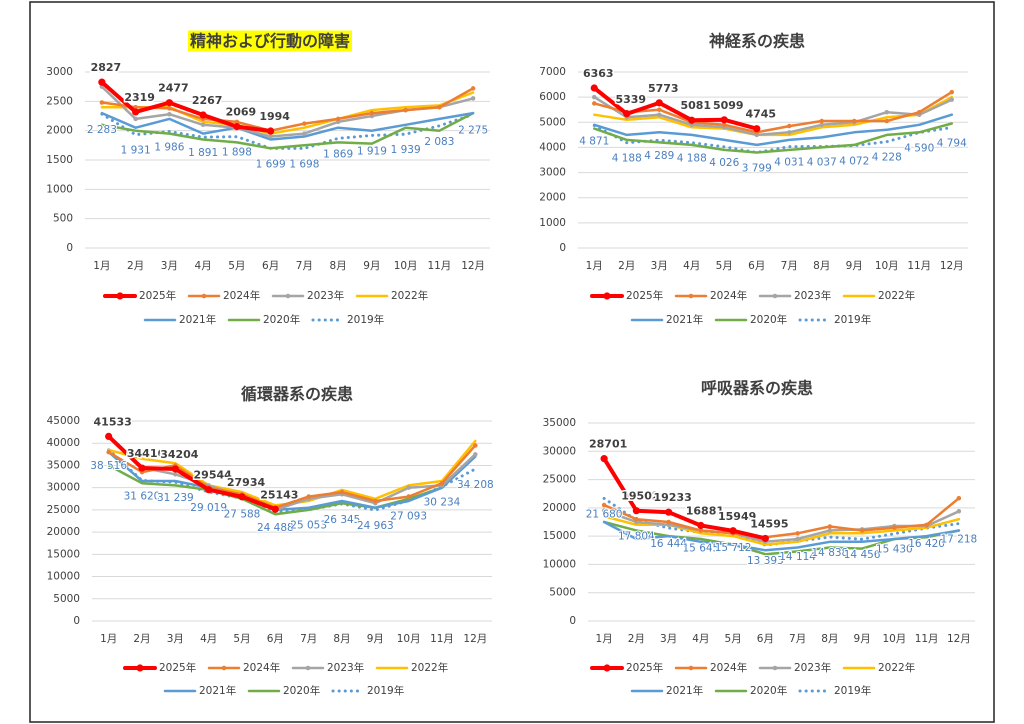 Image resolution: width=1024 pixels, height=724 pixels. Describe the element at coordinates (604, 639) in the screenshot. I see `x-tick-label: 1月` at that location.